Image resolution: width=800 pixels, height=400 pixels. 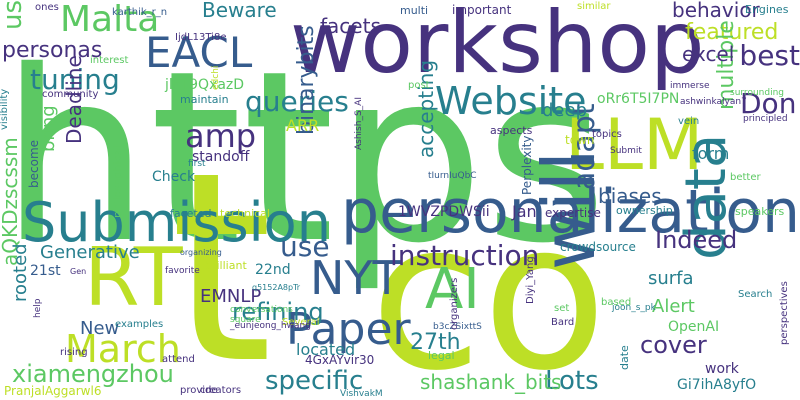 What do you see at coordinates (350, 26) in the screenshot?
I see `cloud-word-38: facets` at bounding box center [350, 26].